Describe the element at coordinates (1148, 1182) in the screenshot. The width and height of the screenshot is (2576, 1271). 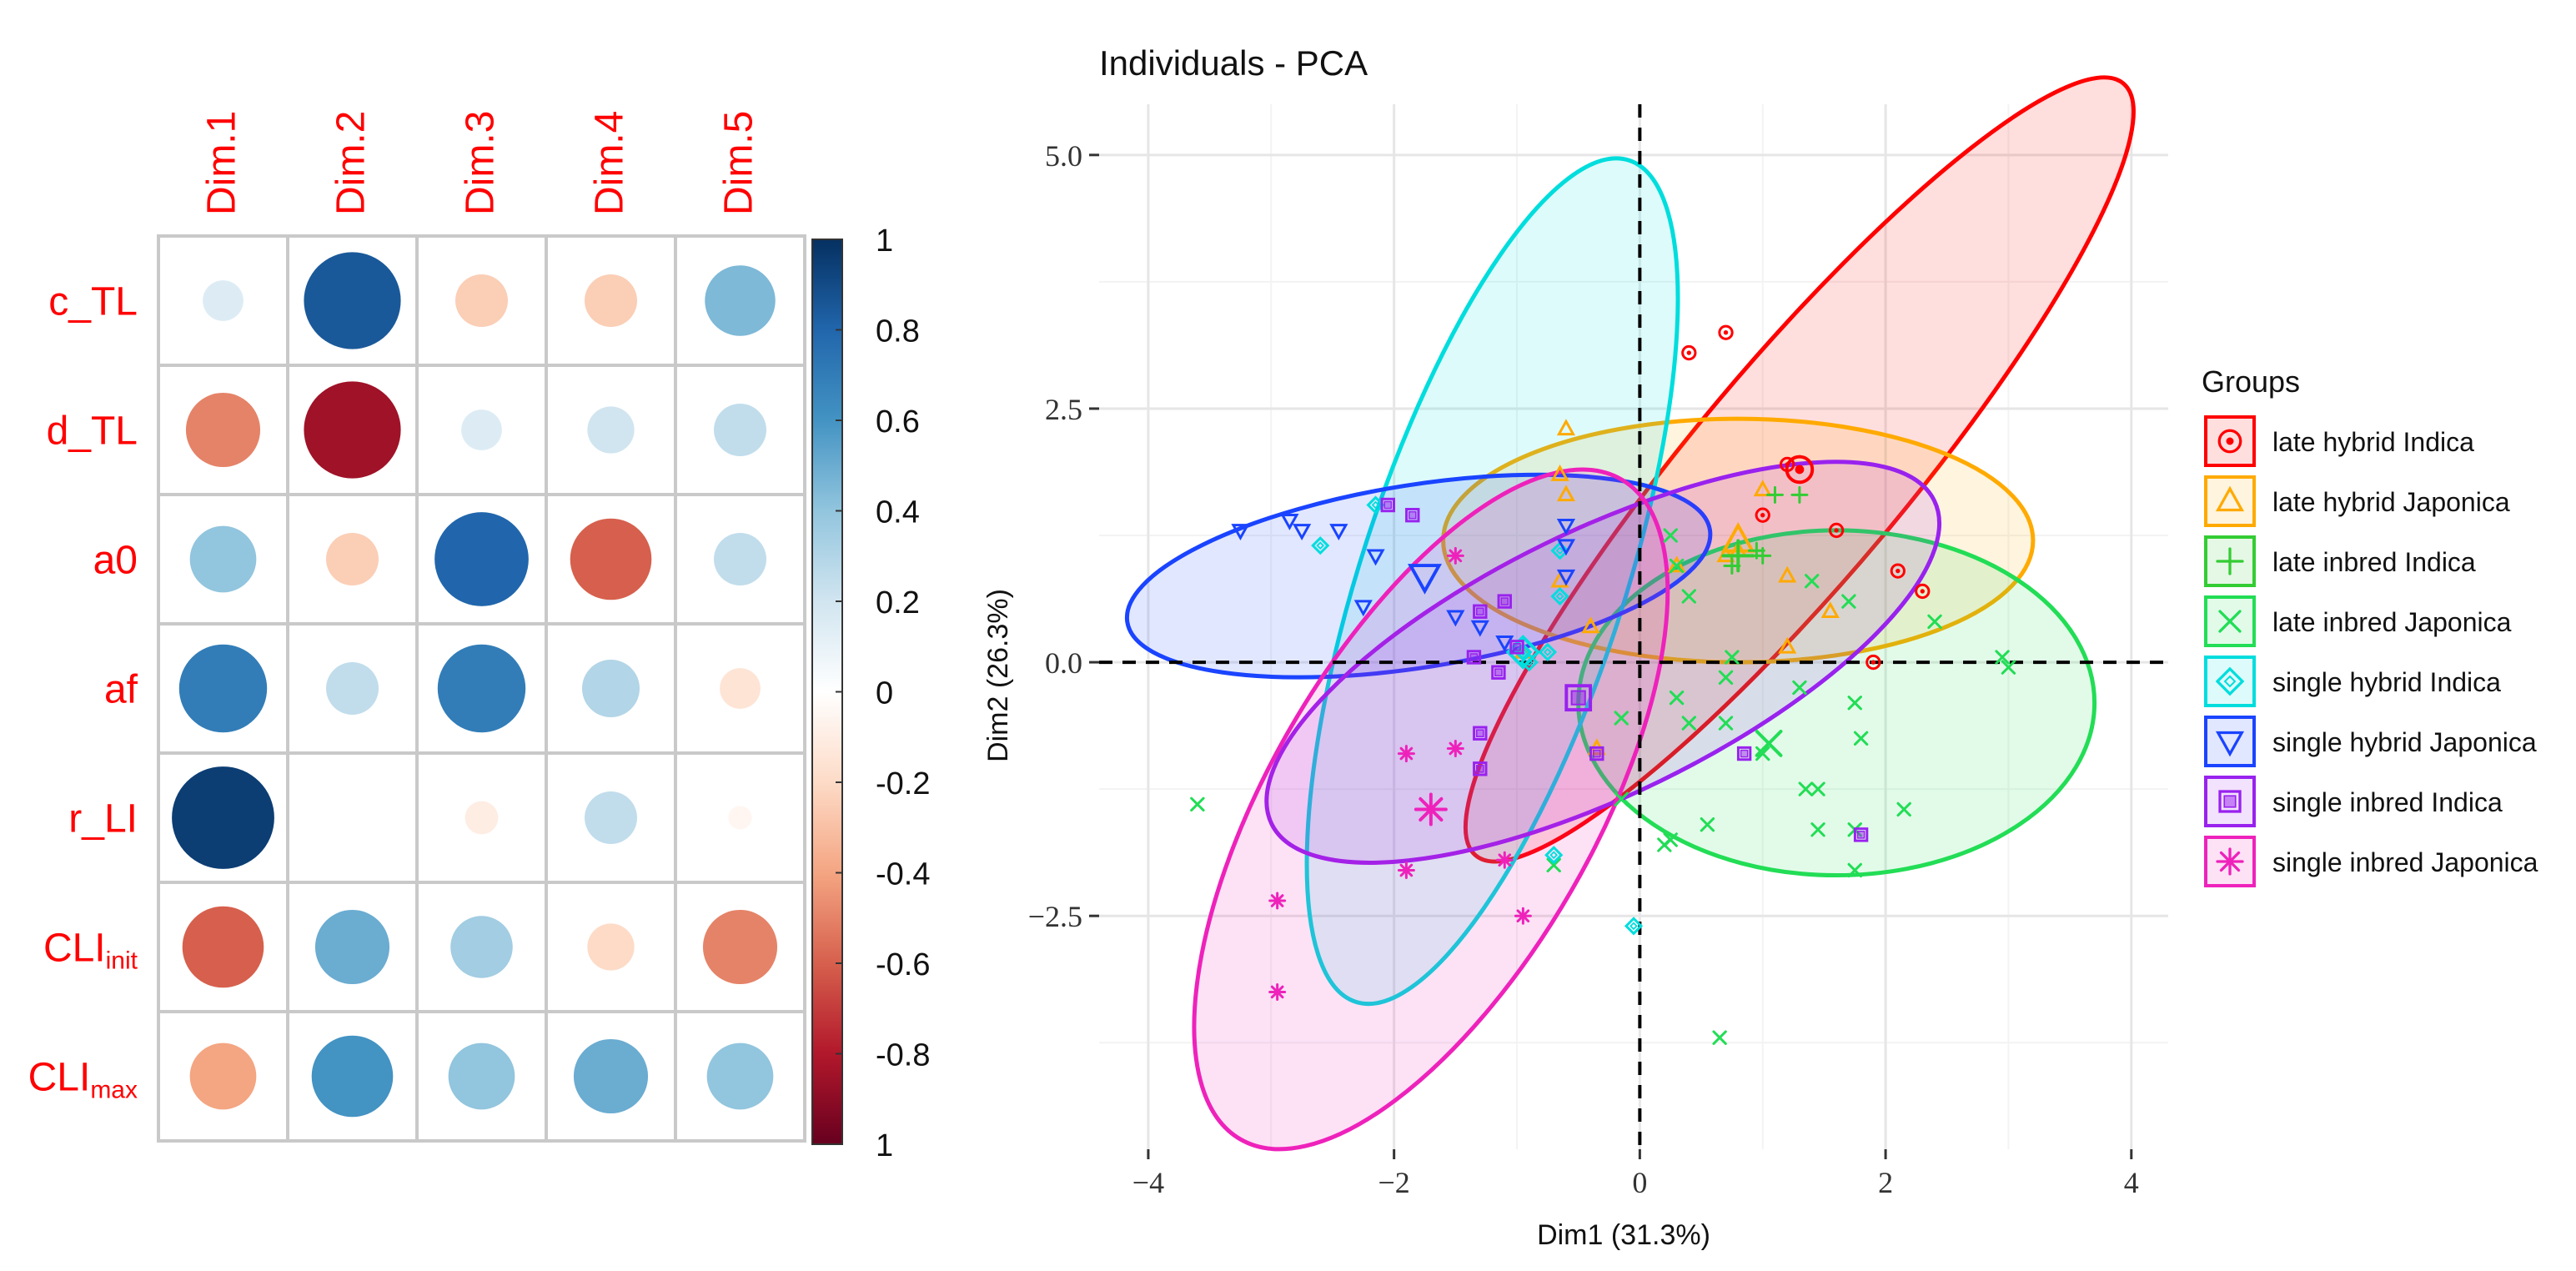
I see `x-tick-label: −4` at that location.